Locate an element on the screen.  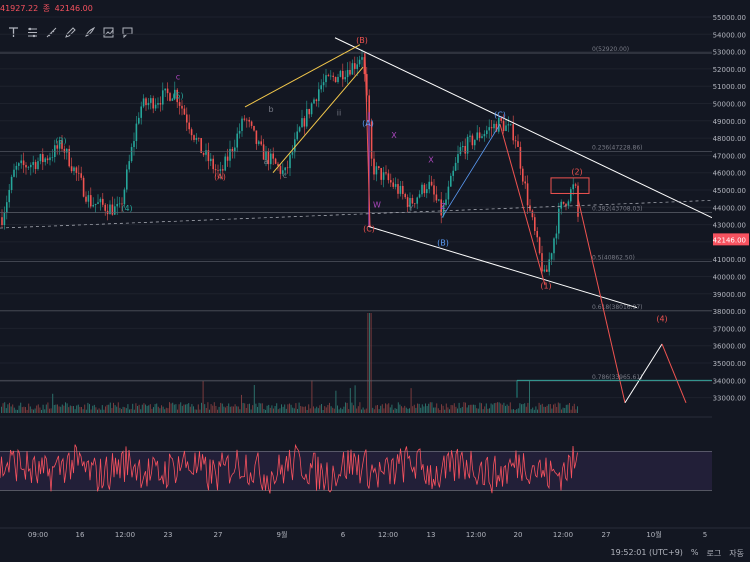
clock-readout: 19:52:01 (UTC+9) is located at coordinates (646, 552).